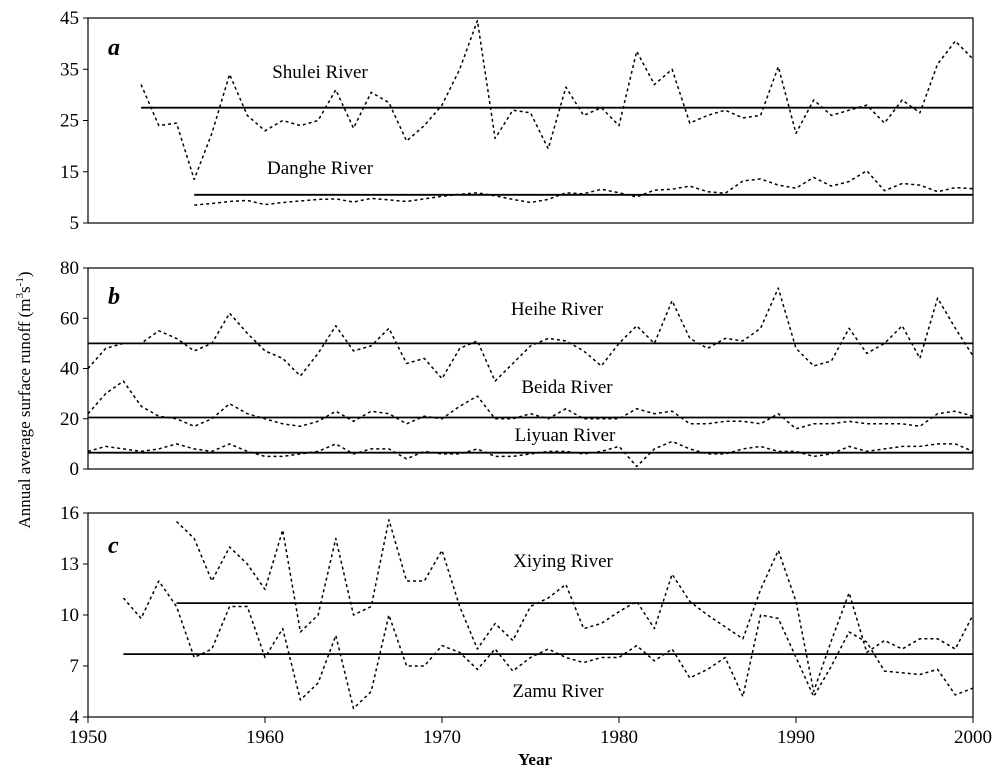  What do you see at coordinates (75, 717) in the screenshot?
I see `y-tick-label: 4` at bounding box center [75, 717].